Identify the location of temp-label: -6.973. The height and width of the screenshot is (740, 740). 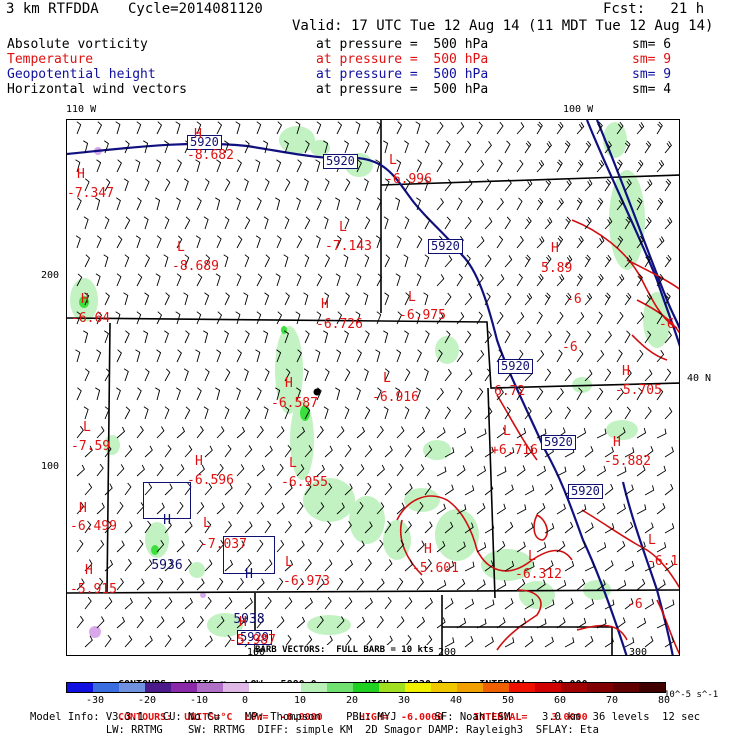
(306, 581).